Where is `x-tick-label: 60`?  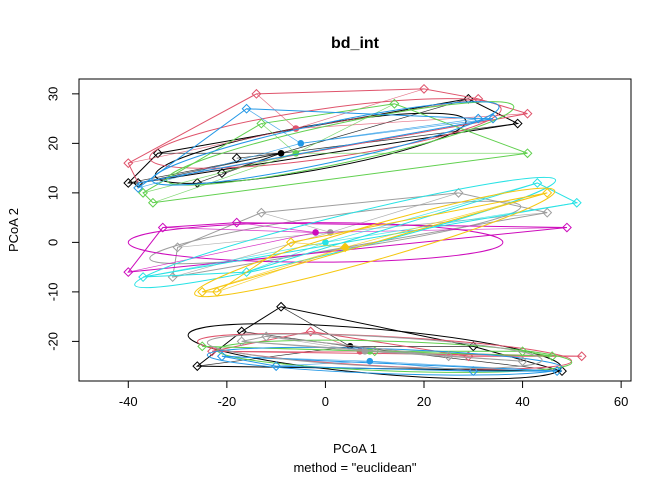 x-tick-label: 60 is located at coordinates (621, 401).